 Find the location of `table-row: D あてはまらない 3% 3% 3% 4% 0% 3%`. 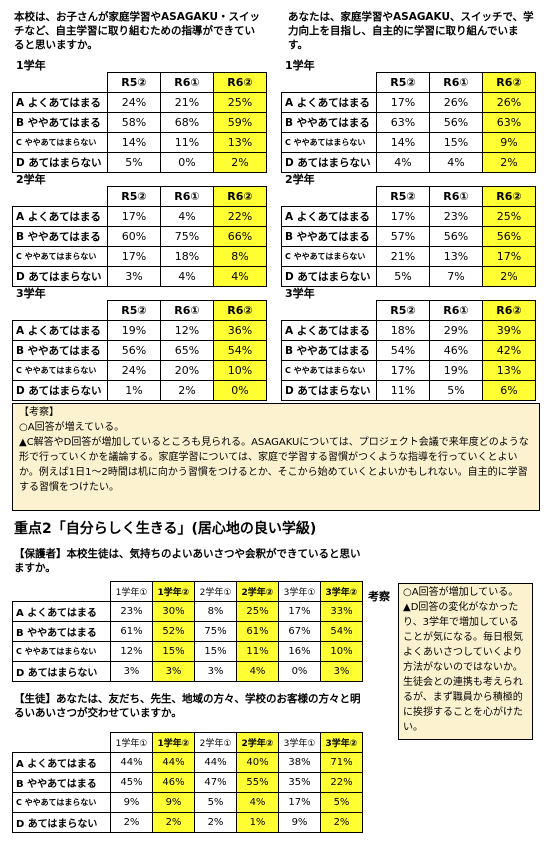

table-row: D あてはまらない 3% 3% 3% 4% 0% 3% is located at coordinates (187, 671).